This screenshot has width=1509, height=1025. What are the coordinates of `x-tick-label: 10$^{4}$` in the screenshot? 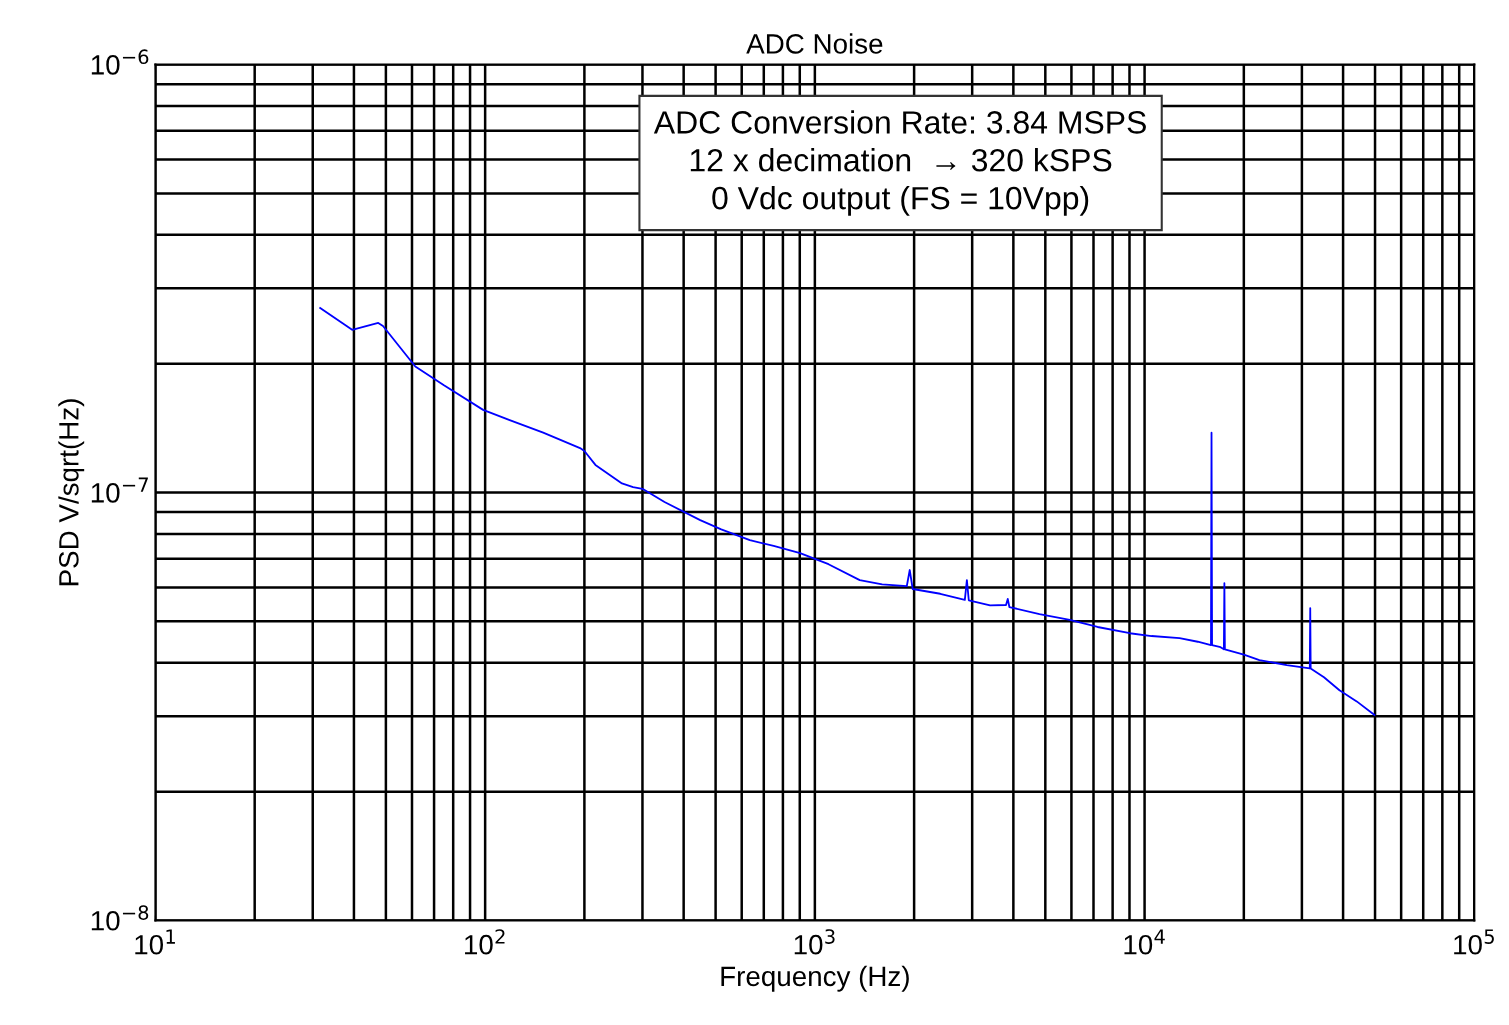 It's located at (1144, 942).